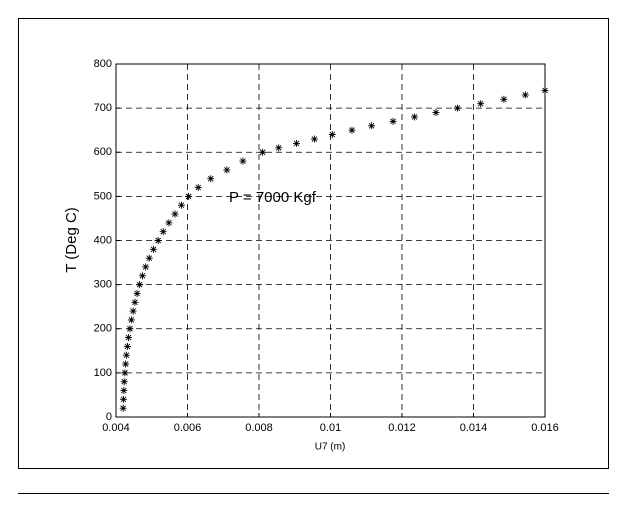  I want to click on y-axis-label: T (Deg C), so click(71, 240).